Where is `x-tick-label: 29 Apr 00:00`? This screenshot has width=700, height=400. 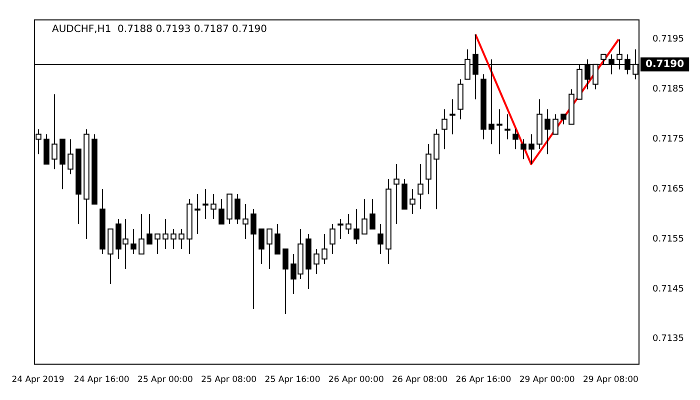 x-tick-label: 29 Apr 00:00 is located at coordinates (547, 380).